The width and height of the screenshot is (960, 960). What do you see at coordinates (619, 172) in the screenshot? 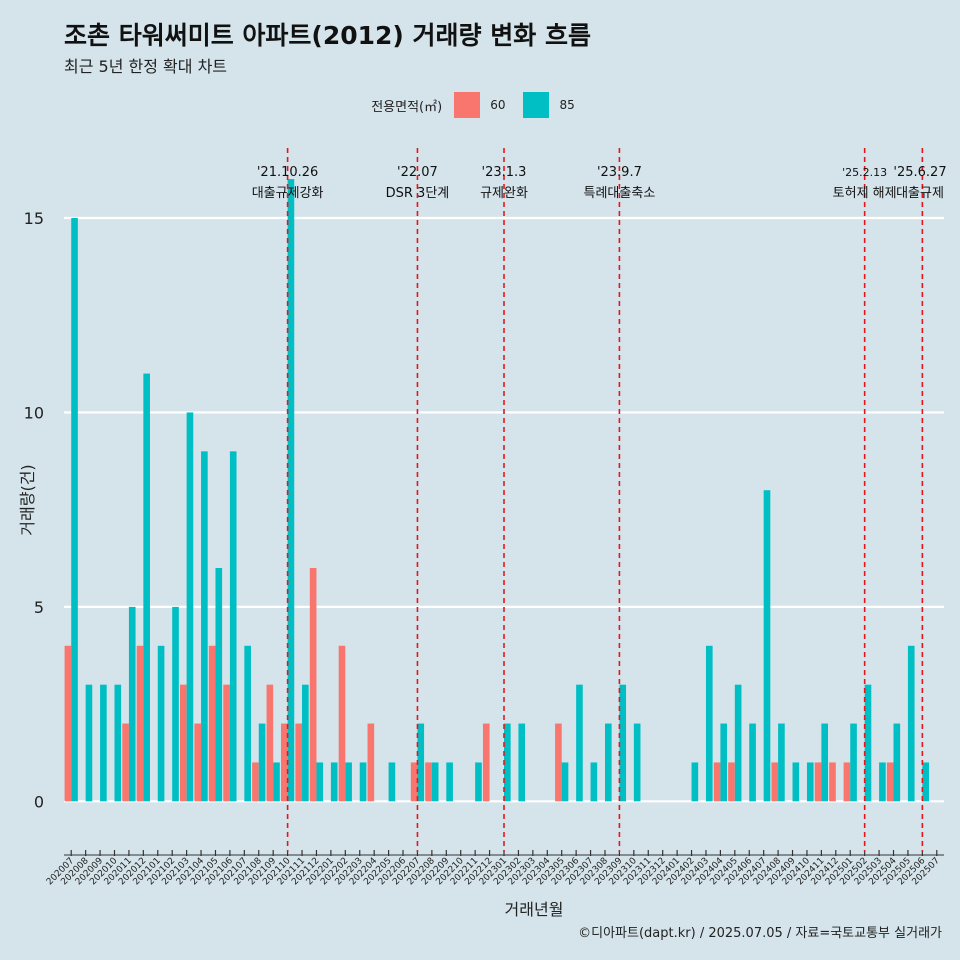
I see `event-date-202309: '23.9.7` at bounding box center [619, 172].